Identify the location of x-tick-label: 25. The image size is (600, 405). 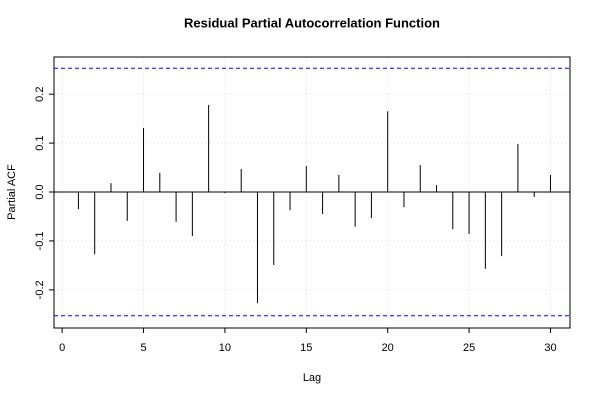
(469, 348).